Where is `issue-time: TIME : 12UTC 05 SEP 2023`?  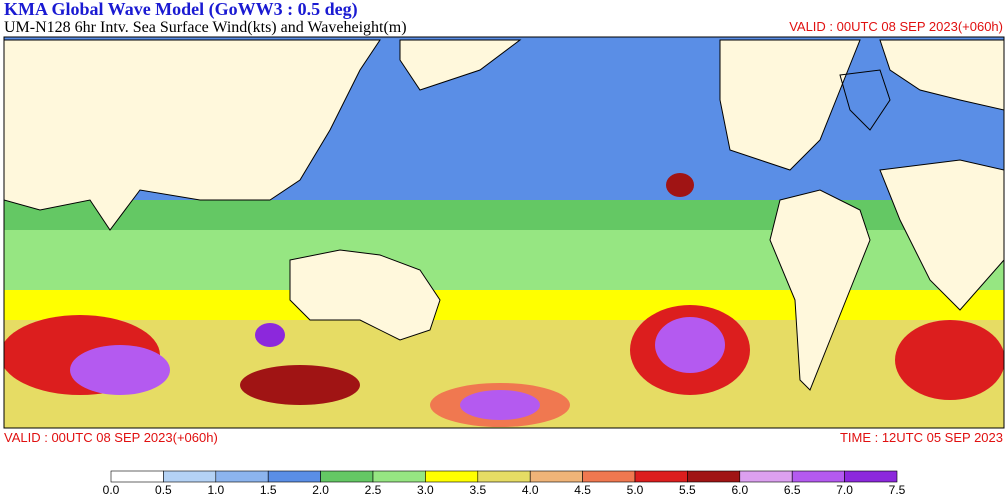
issue-time: TIME : 12UTC 05 SEP 2023 is located at coordinates (921, 437).